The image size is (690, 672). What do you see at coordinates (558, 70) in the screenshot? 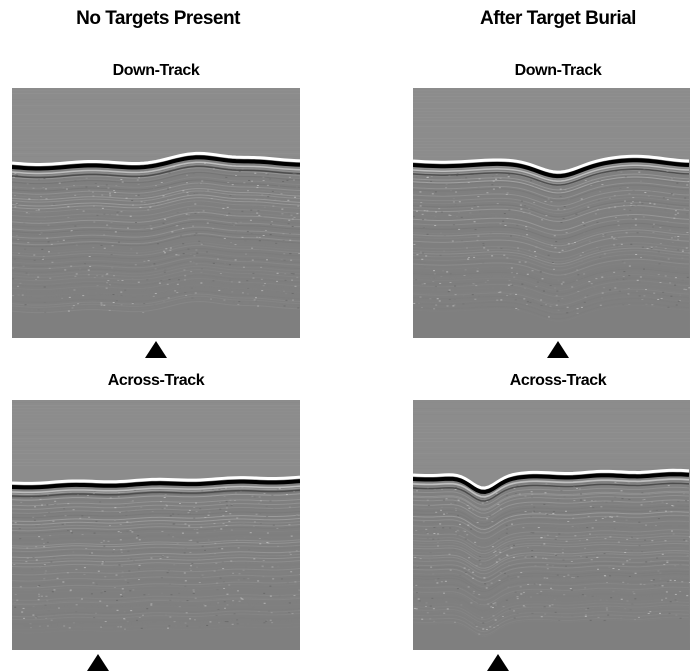
I see `panel-title-right-down-track: Down-Track` at bounding box center [558, 70].